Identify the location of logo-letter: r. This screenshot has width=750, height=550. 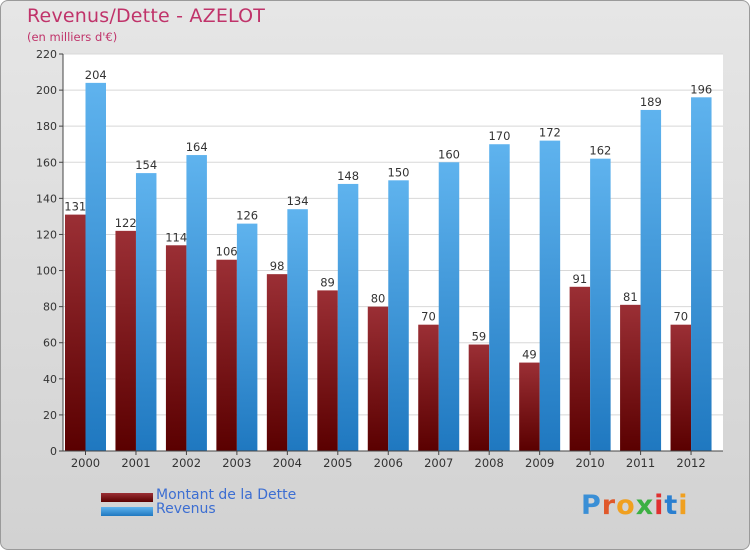
(609, 505).